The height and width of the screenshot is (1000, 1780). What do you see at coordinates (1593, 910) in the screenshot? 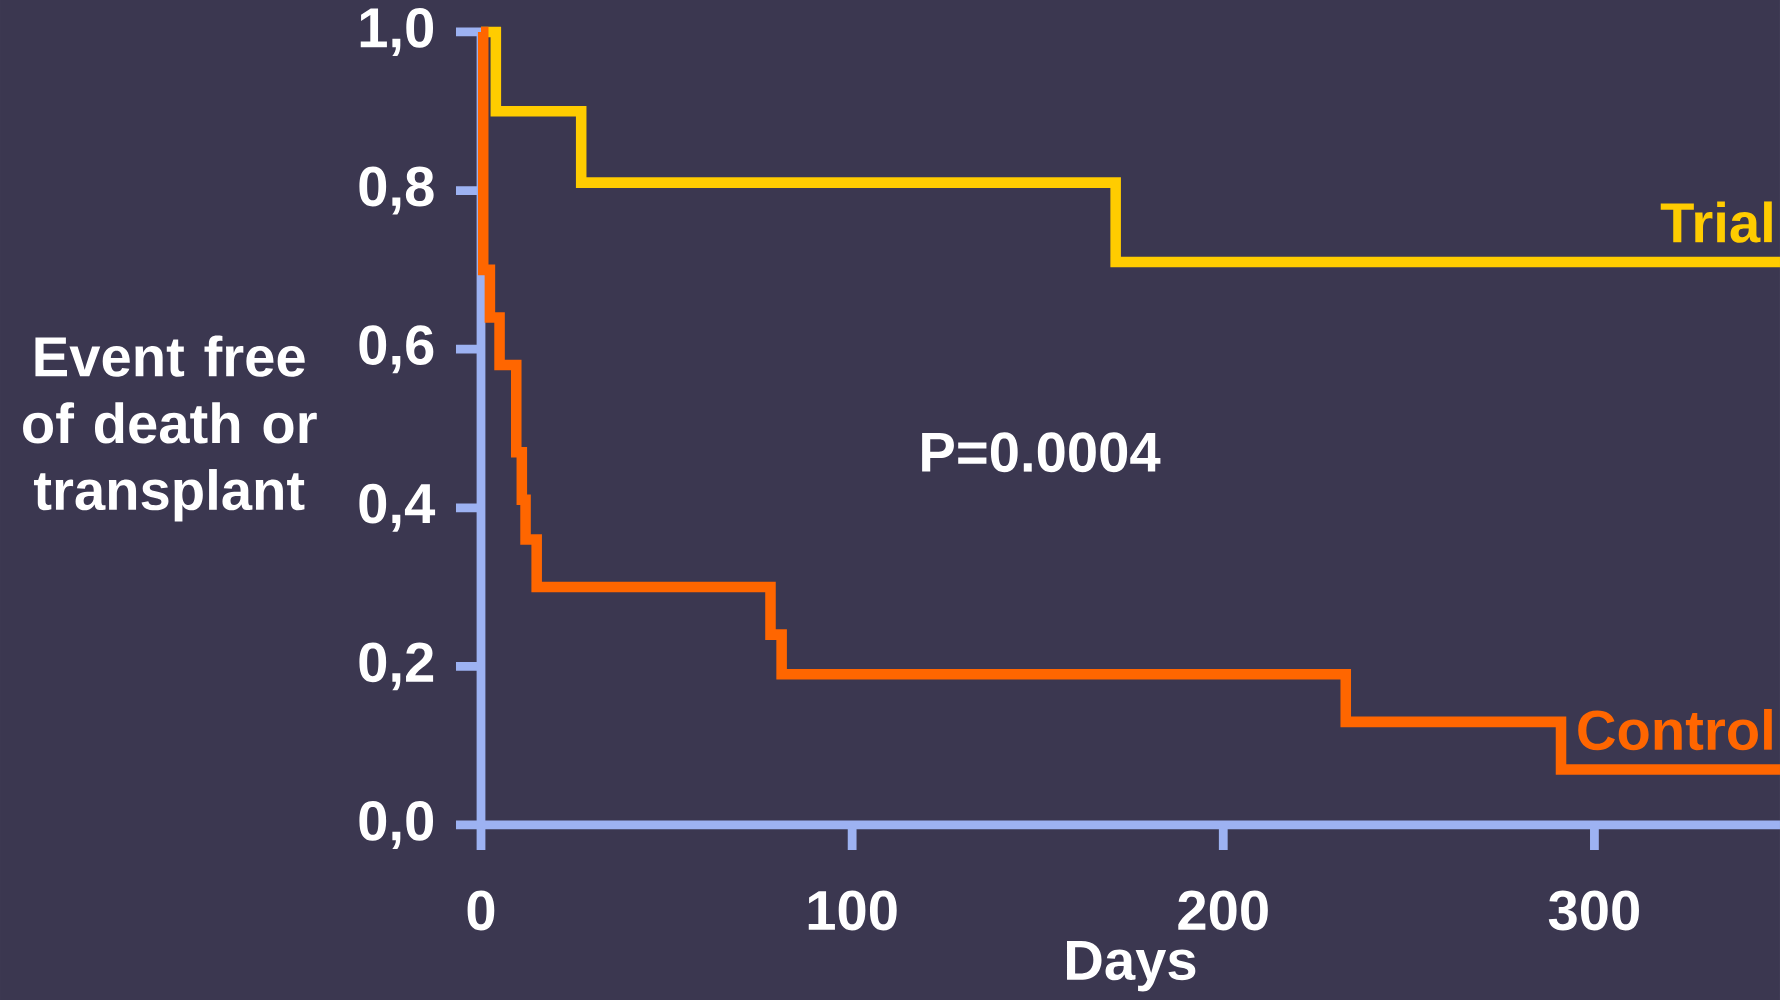
I see `x-tick-label: 300` at bounding box center [1593, 910].